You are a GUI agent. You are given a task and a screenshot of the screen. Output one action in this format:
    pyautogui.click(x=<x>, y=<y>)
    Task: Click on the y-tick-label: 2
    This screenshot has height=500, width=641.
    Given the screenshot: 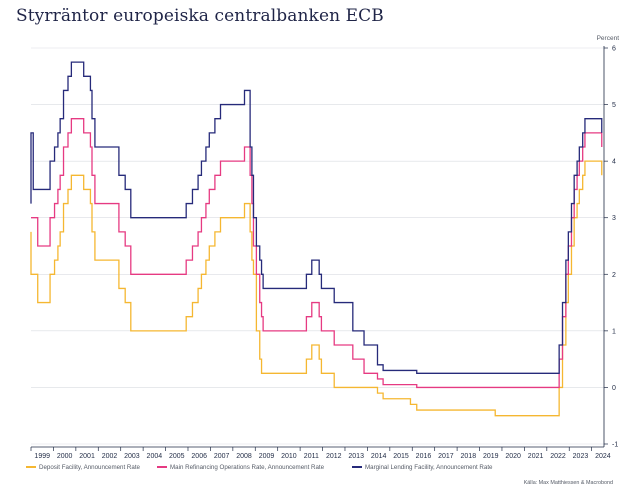 What is the action you would take?
    pyautogui.click(x=614, y=275)
    